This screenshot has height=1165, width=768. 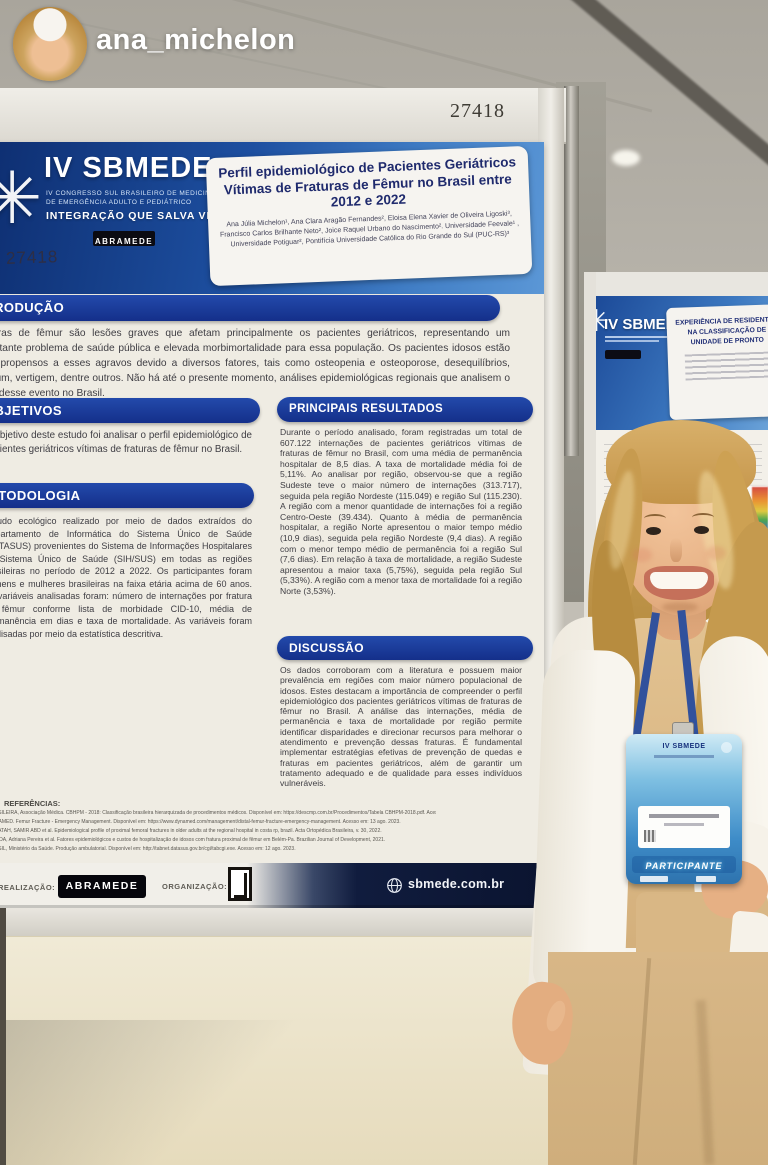 I want to click on badge-event-name: IV SBMEDE, so click(x=684, y=746).